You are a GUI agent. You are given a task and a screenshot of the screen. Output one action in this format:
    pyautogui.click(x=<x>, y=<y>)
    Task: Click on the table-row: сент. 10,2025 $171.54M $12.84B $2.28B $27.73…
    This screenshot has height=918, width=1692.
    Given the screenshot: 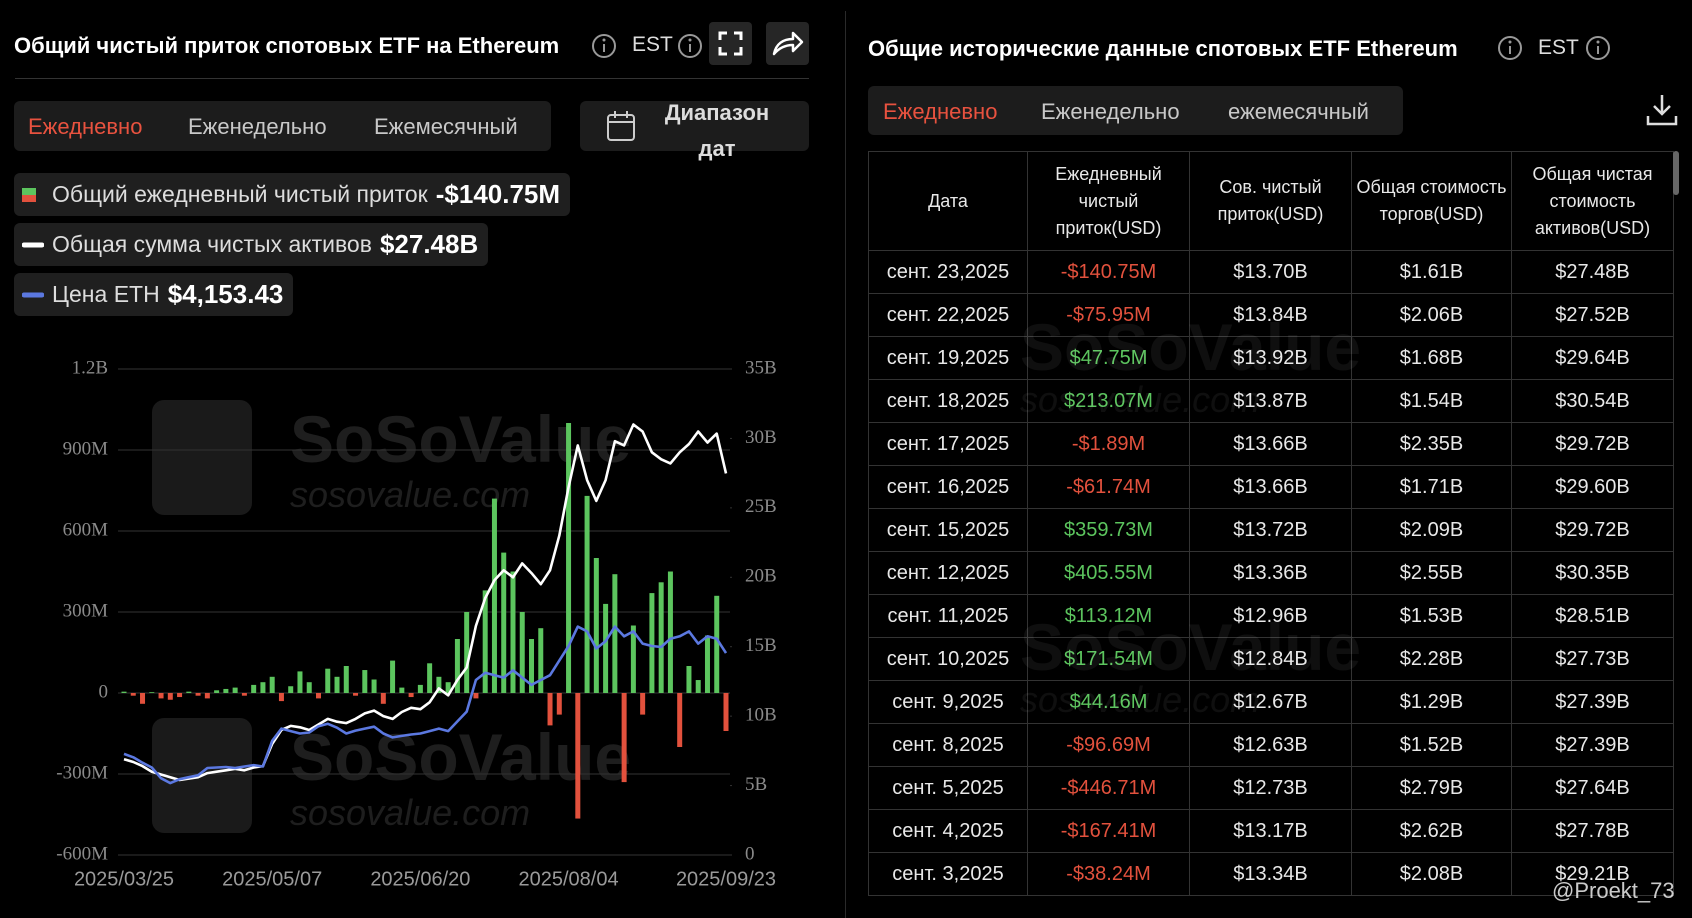 What is the action you would take?
    pyautogui.click(x=1271, y=659)
    